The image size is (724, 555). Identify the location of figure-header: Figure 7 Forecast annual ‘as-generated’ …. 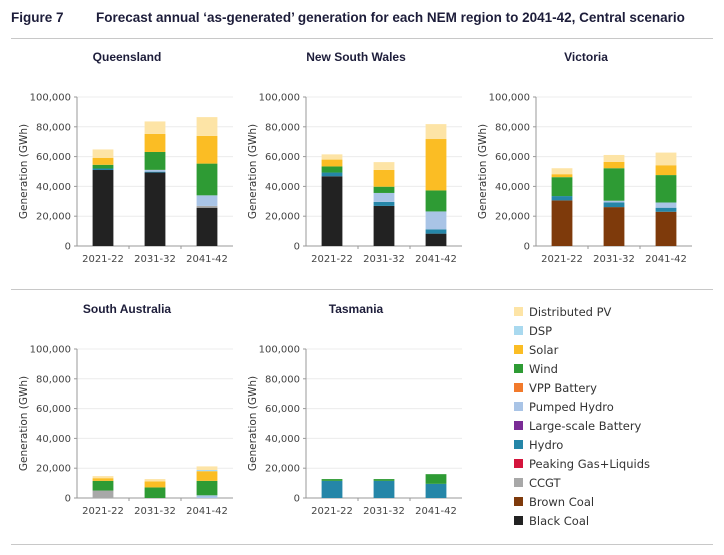
(366, 21).